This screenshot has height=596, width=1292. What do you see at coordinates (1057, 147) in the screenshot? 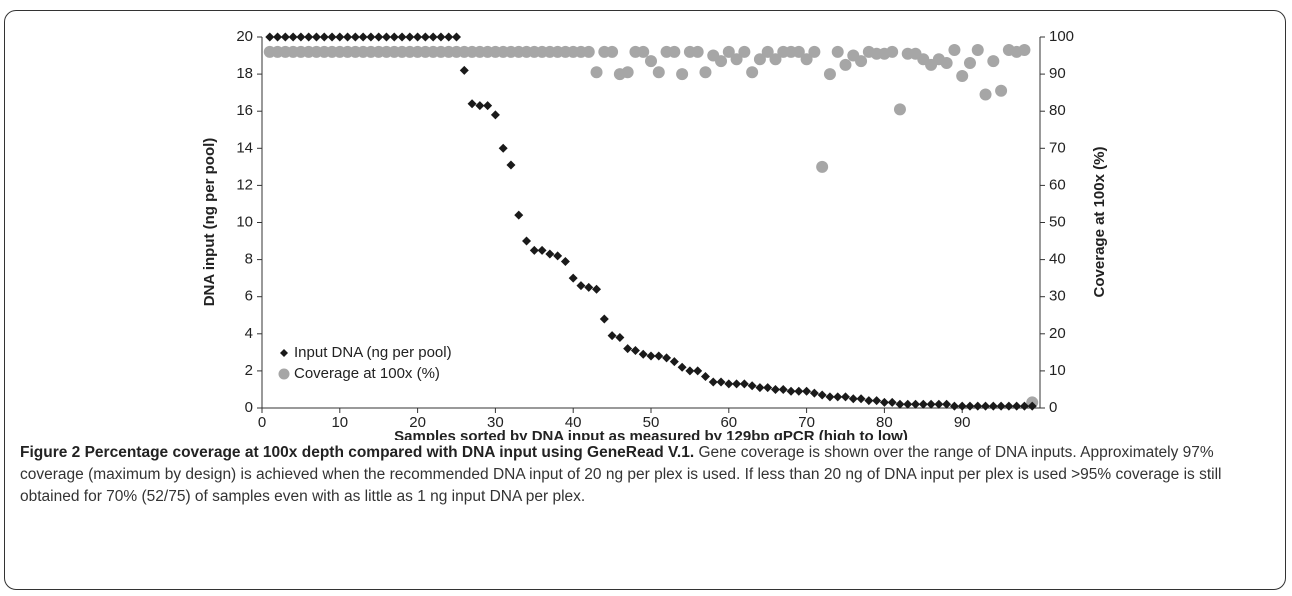
I see `y2-tick-label: 70` at bounding box center [1057, 147].